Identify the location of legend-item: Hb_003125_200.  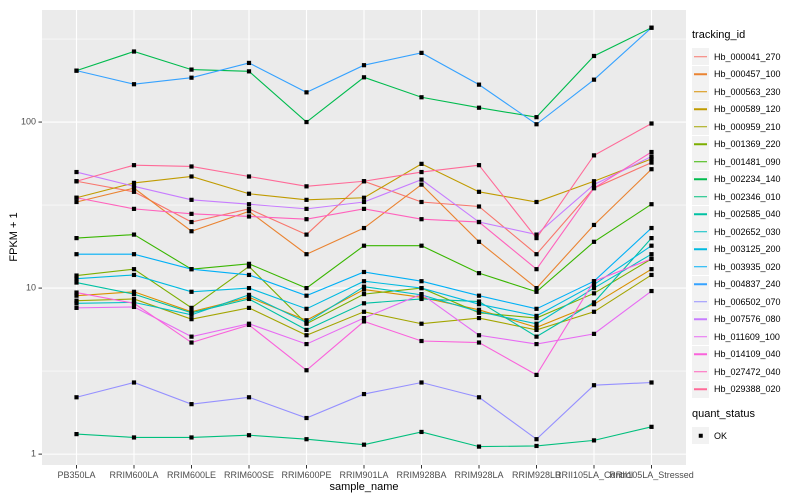
(745, 249).